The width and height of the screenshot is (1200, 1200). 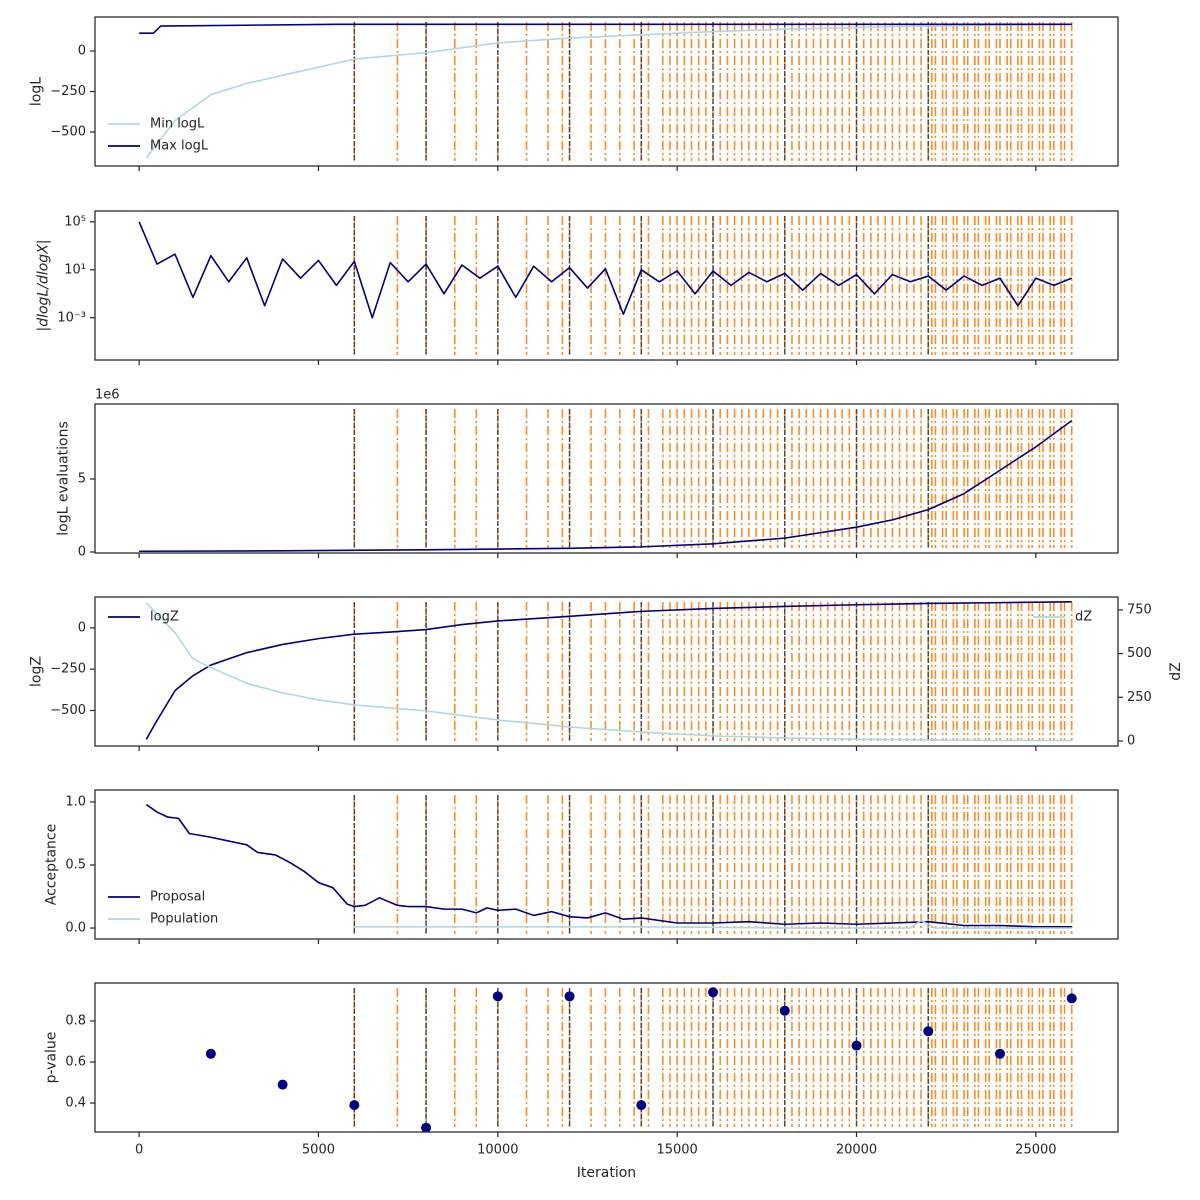 I want to click on legend-label: Min logL, so click(x=177, y=124).